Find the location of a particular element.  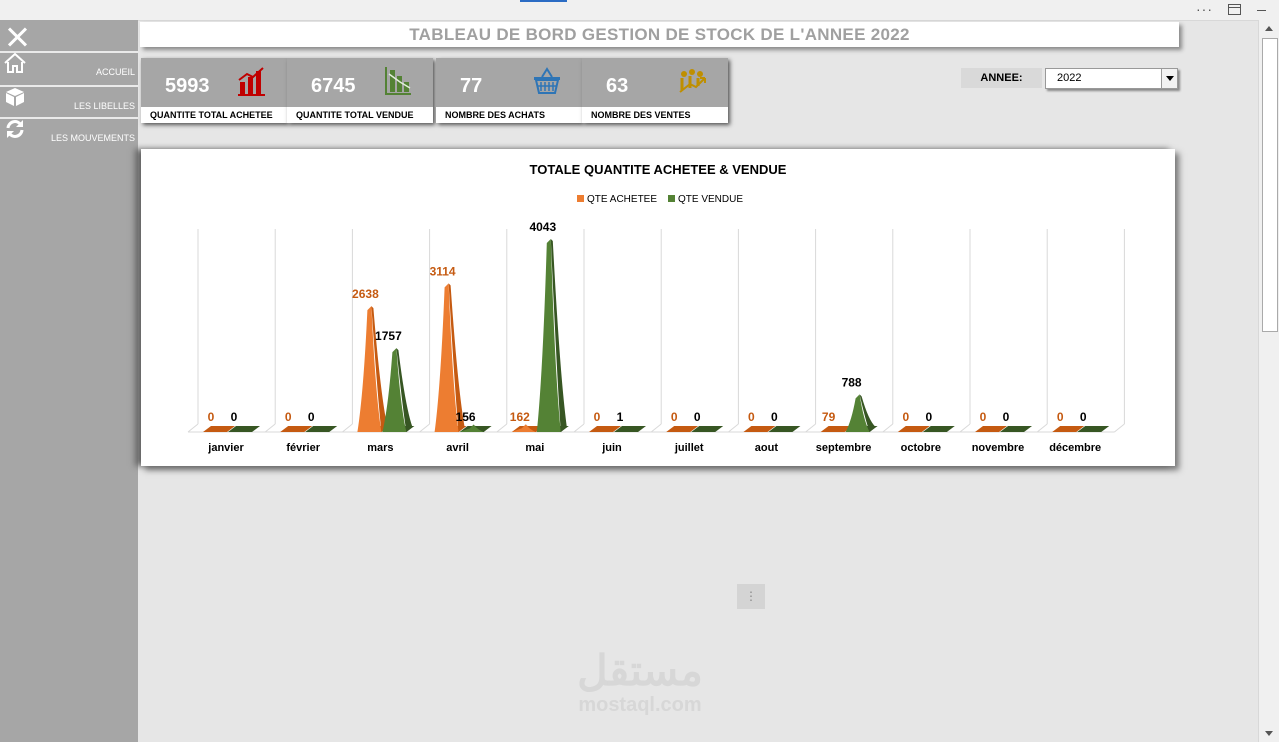

legend-swatch-vendue is located at coordinates (671, 198).